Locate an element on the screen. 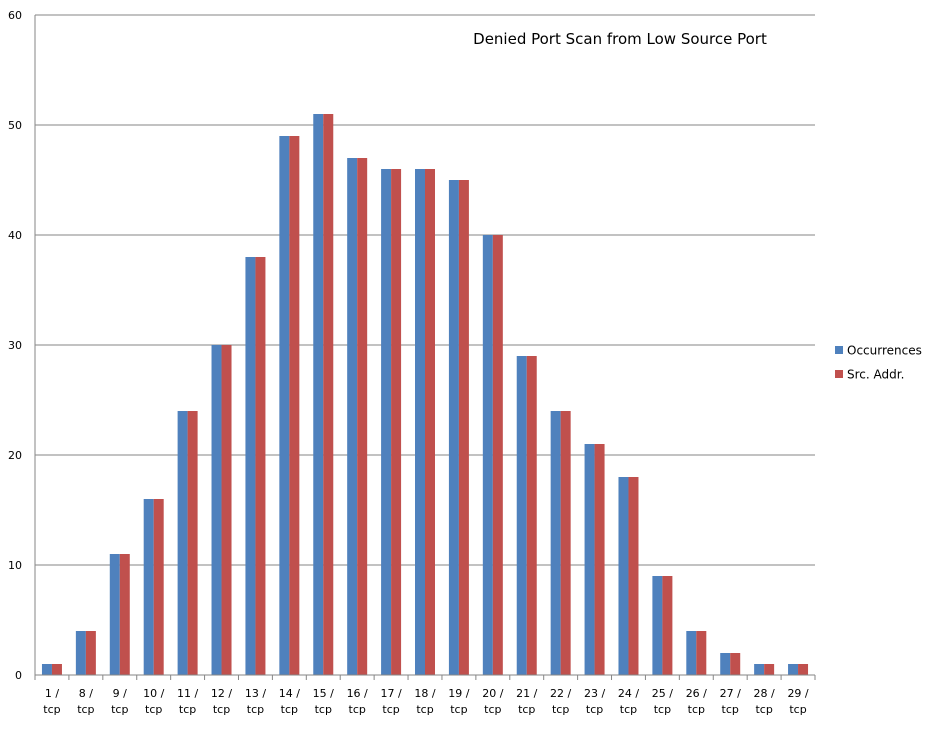 The width and height of the screenshot is (928, 730). x-tick-label: 16 / tcp is located at coordinates (357, 701).